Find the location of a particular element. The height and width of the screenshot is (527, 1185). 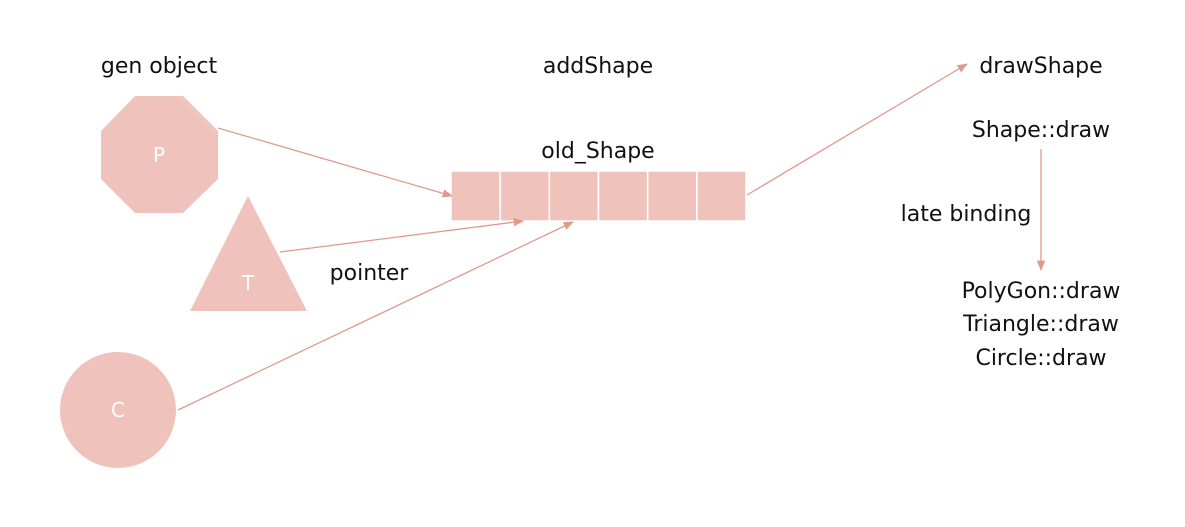

old-shape-array is located at coordinates (598, 196).